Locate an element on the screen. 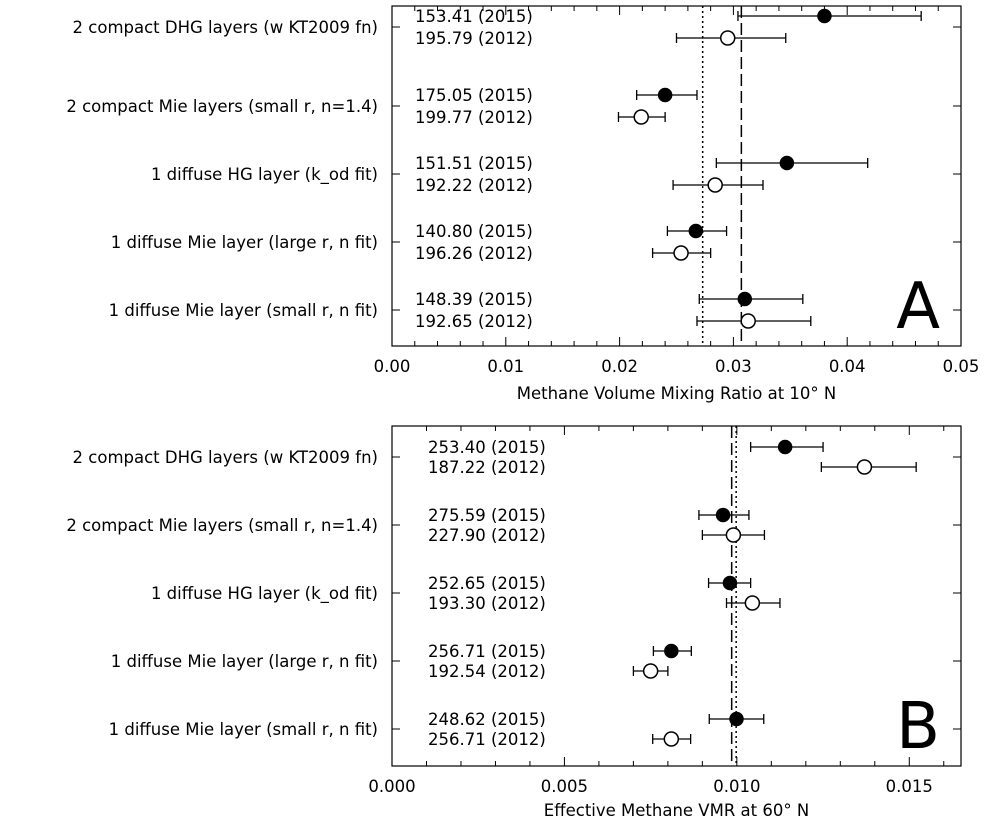 The width and height of the screenshot is (984, 823). x-axis-label: Effective Methane VMR at 60° N is located at coordinates (676, 810).